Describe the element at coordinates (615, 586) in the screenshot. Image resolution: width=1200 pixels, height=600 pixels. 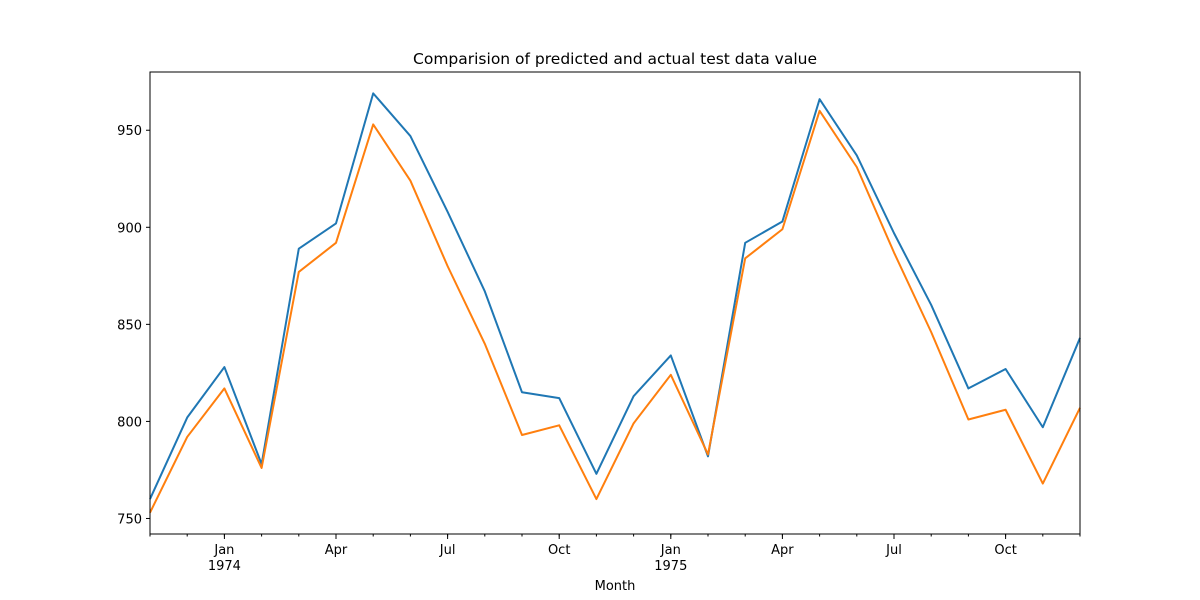
I see `x-axis-label: Month` at that location.